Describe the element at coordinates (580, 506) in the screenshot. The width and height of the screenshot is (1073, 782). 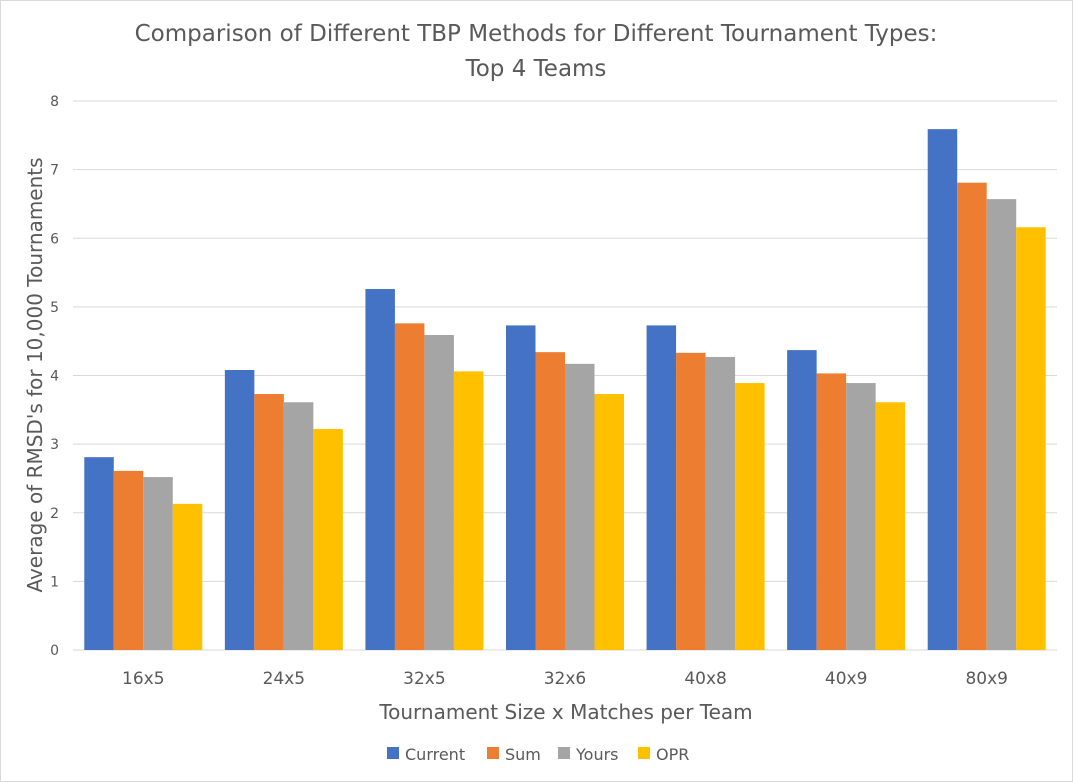
I see `bar-yours-32x6` at that location.